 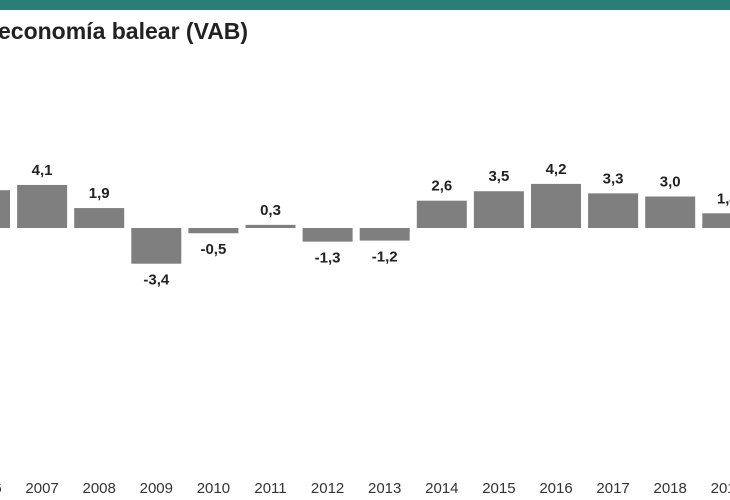 I want to click on x-tick-label: 2011, so click(x=270, y=488).